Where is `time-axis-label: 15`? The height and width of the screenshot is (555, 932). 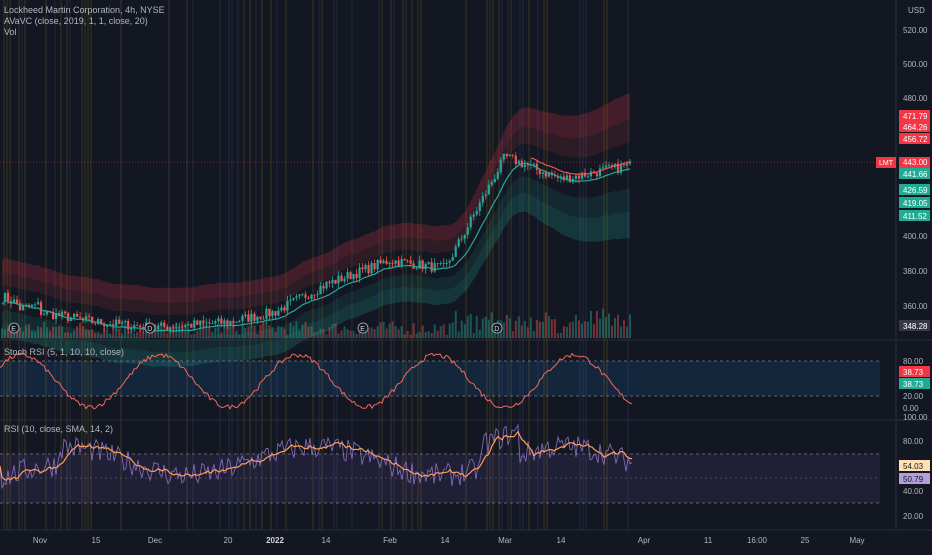
time-axis-label: 15 is located at coordinates (96, 540).